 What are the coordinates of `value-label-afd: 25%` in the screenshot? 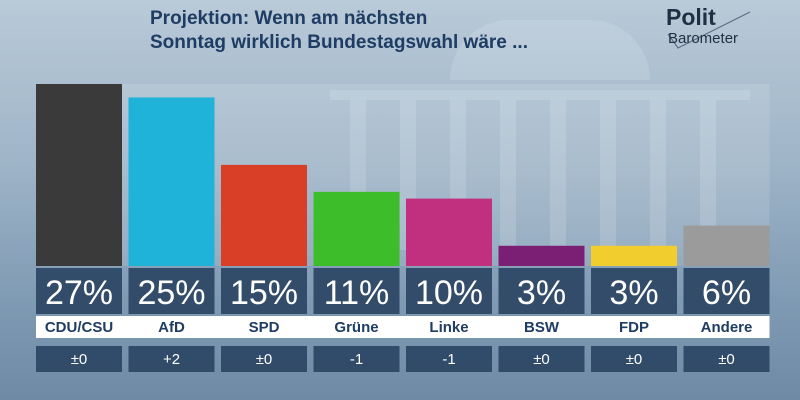 It's located at (171, 293).